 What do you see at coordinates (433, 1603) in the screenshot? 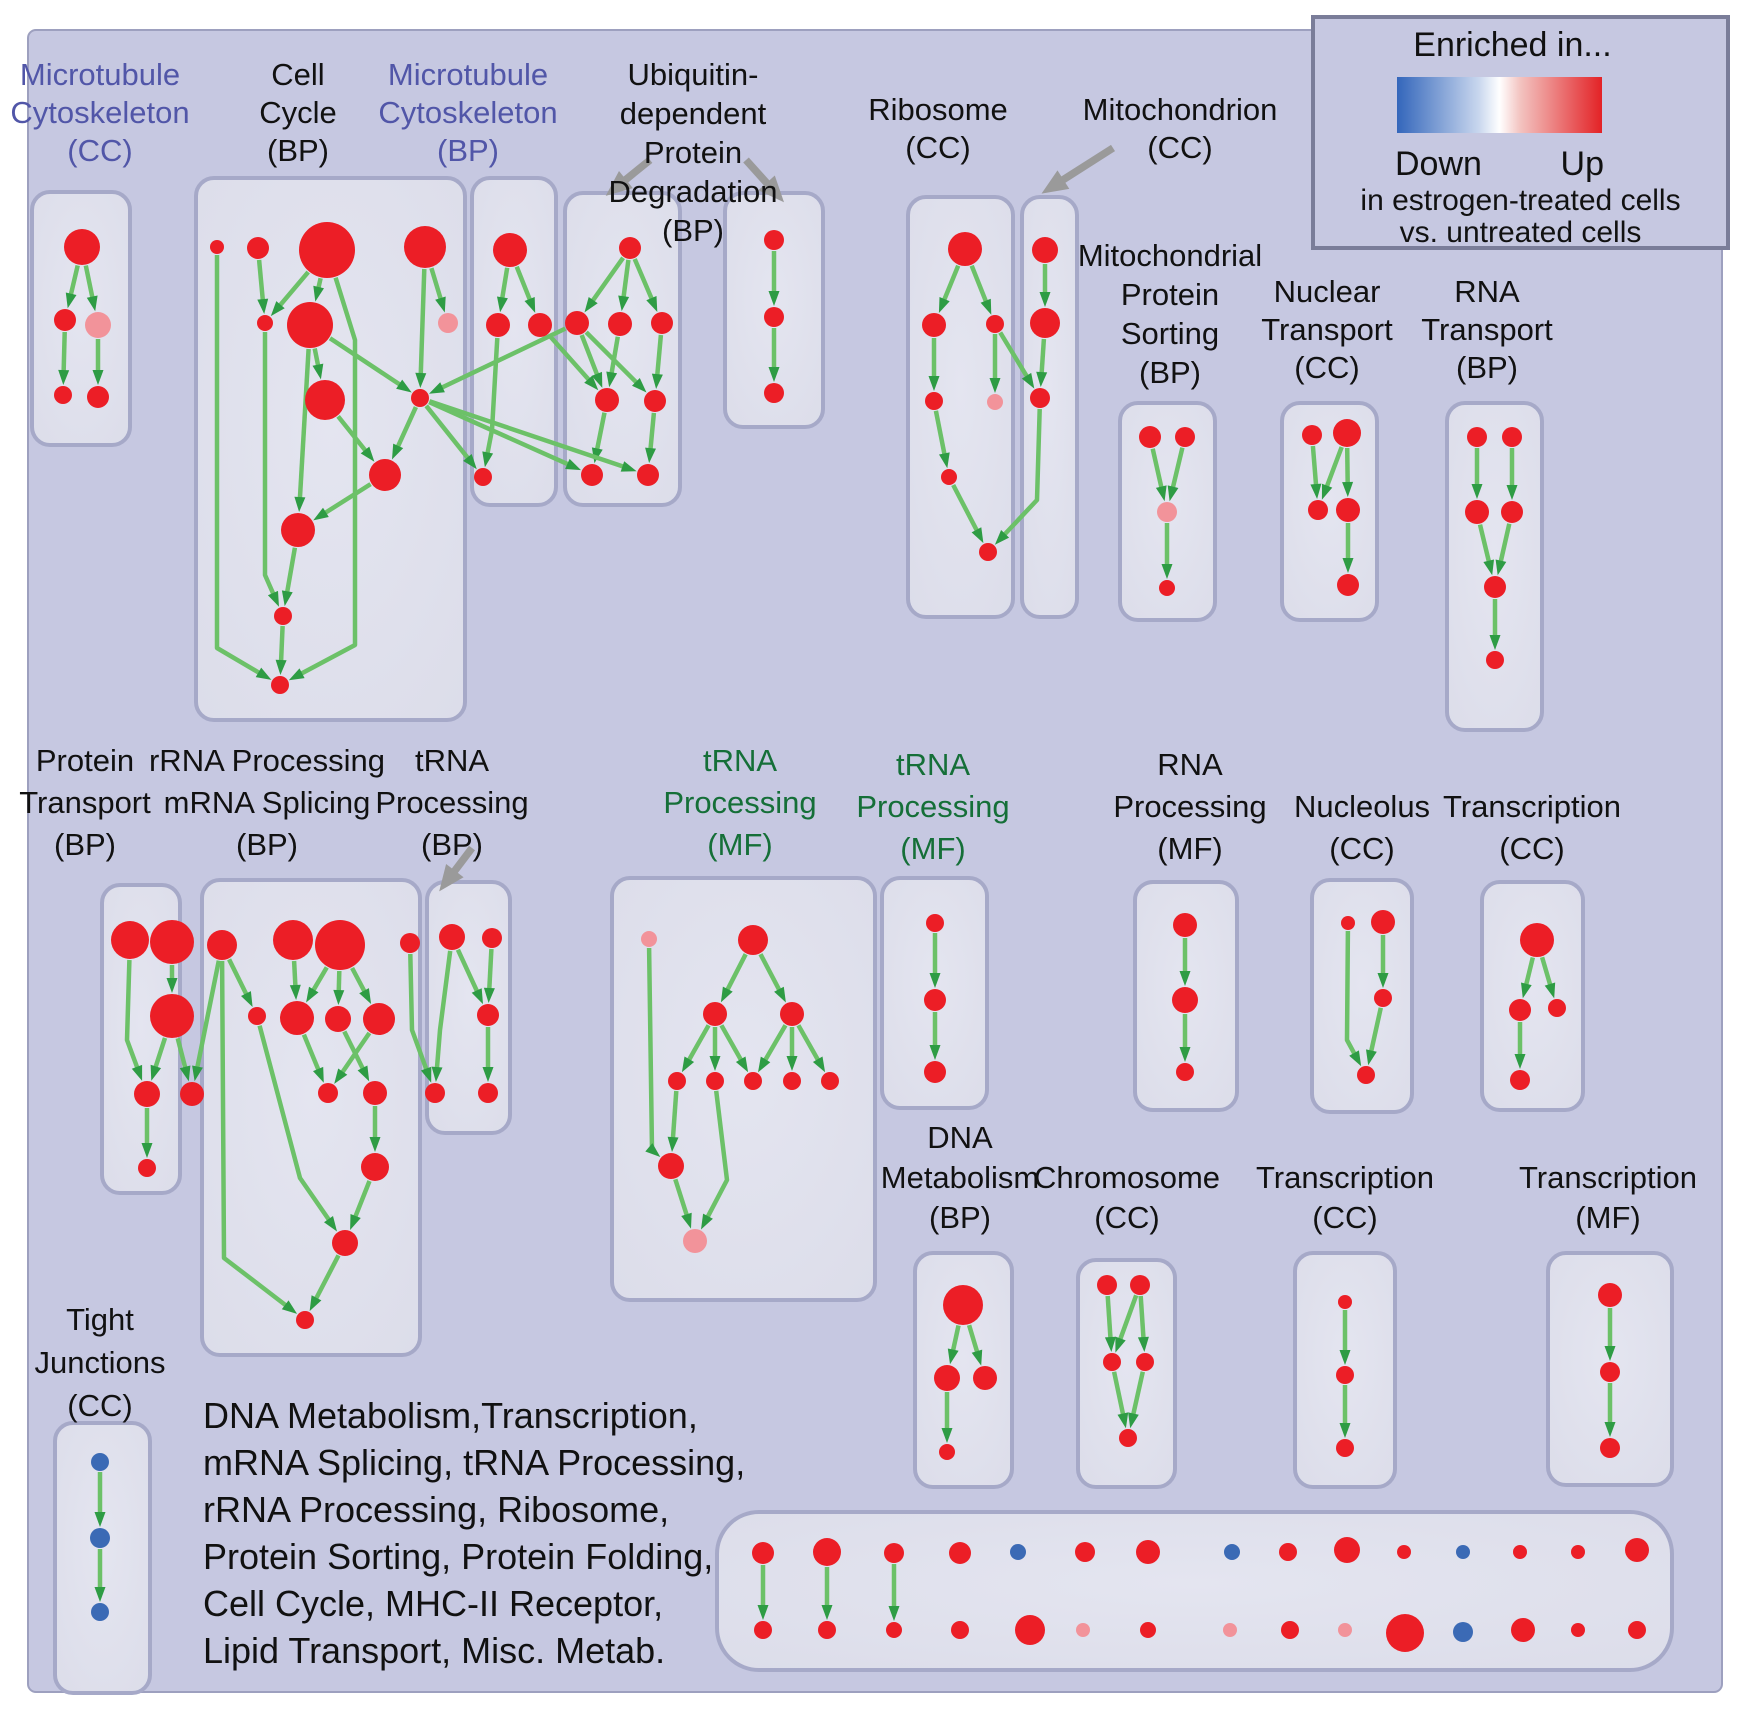
I see `category-list-line: Cell Cycle, MHC-II Receptor,` at bounding box center [433, 1603].